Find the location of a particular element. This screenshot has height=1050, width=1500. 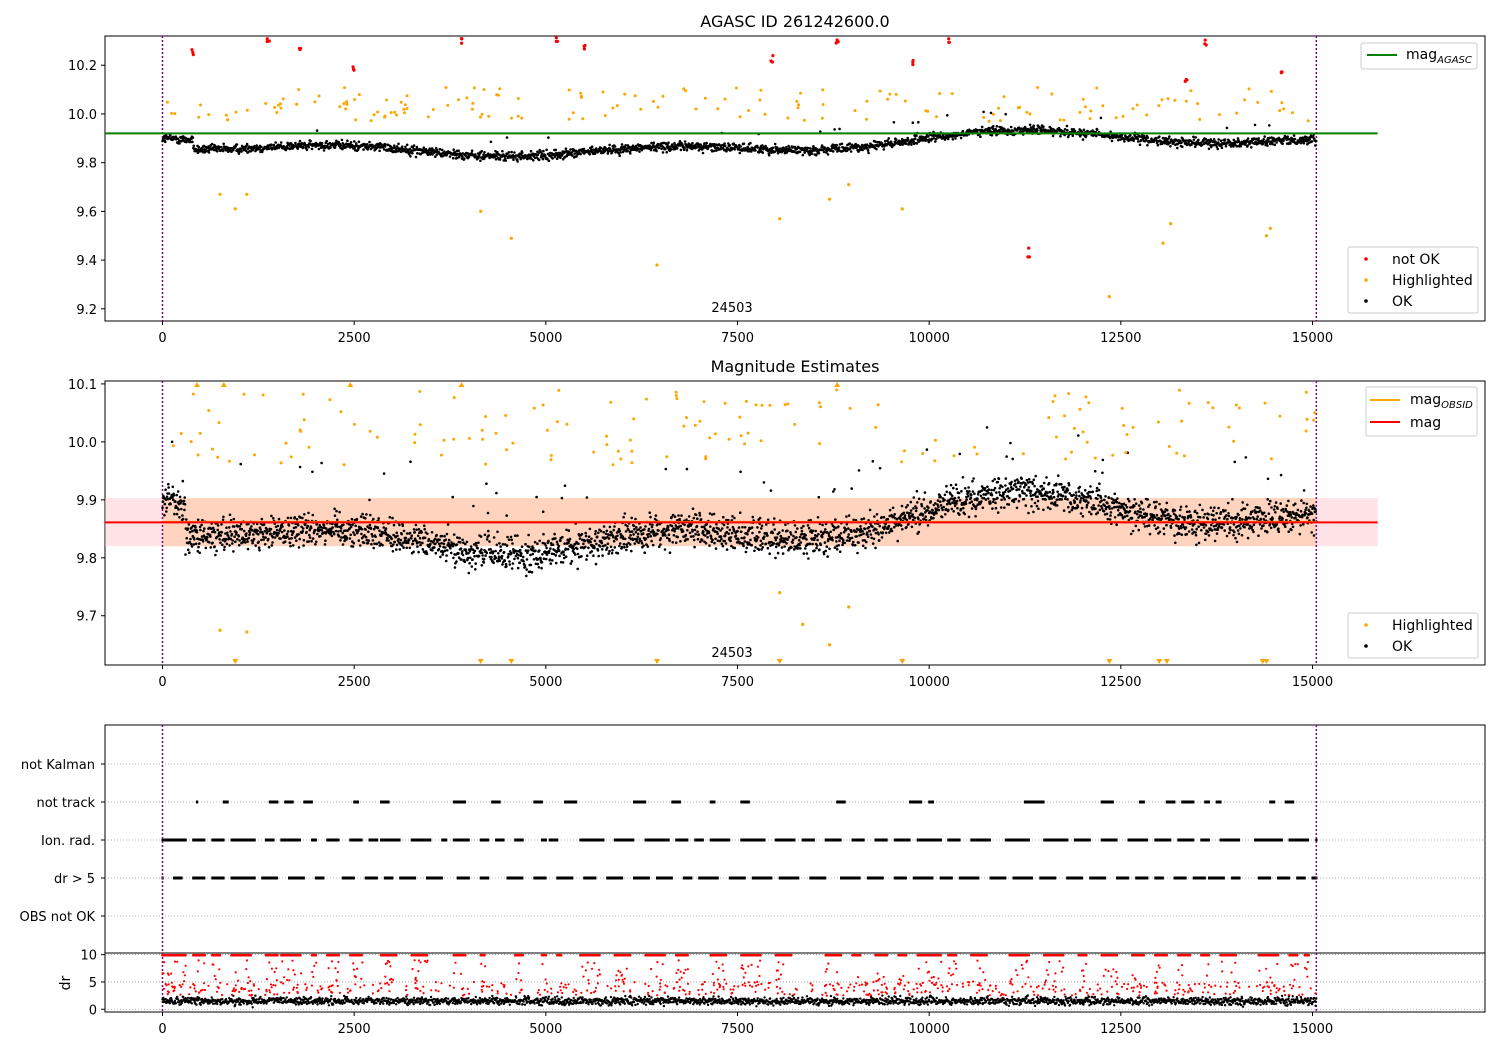

xtick-label: 2500 is located at coordinates (354, 338).